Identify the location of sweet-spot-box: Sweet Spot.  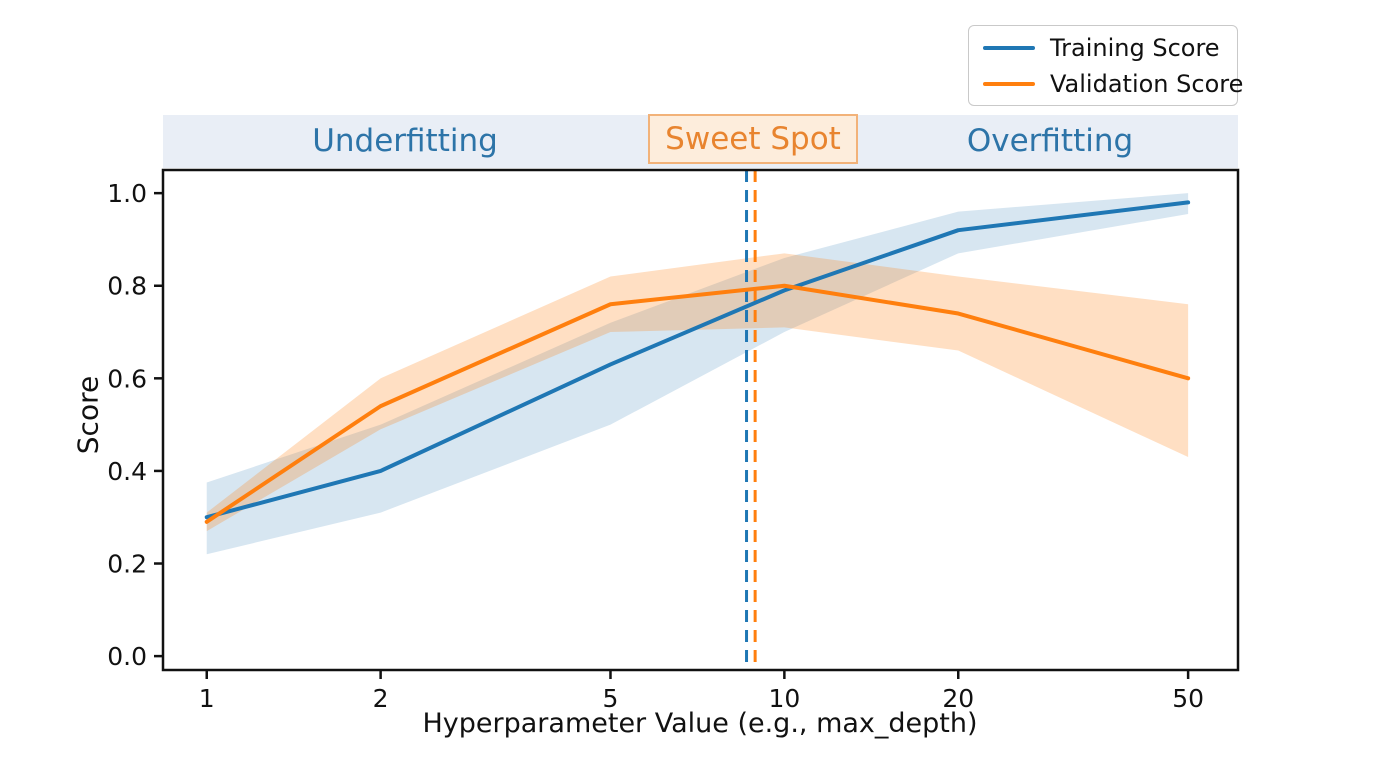
(753, 139).